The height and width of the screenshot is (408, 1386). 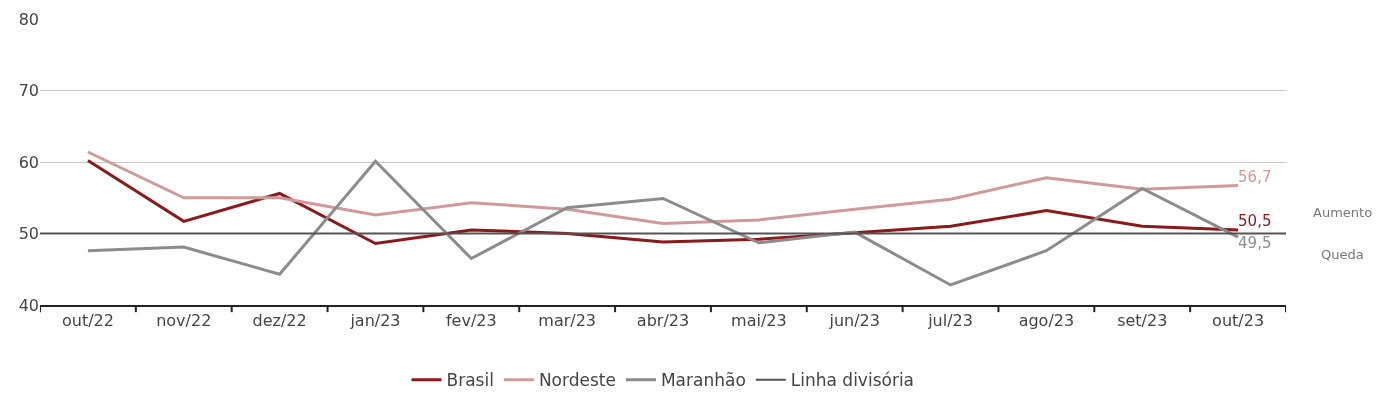 What do you see at coordinates (470, 380) in the screenshot?
I see `legend-label: Brasil` at bounding box center [470, 380].